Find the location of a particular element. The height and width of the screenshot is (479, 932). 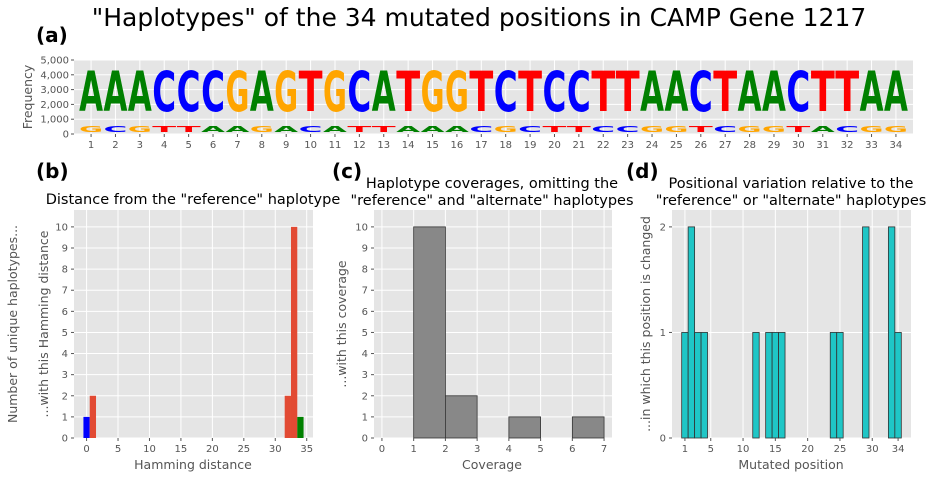

x-tick-label: 15 is located at coordinates (432, 145).